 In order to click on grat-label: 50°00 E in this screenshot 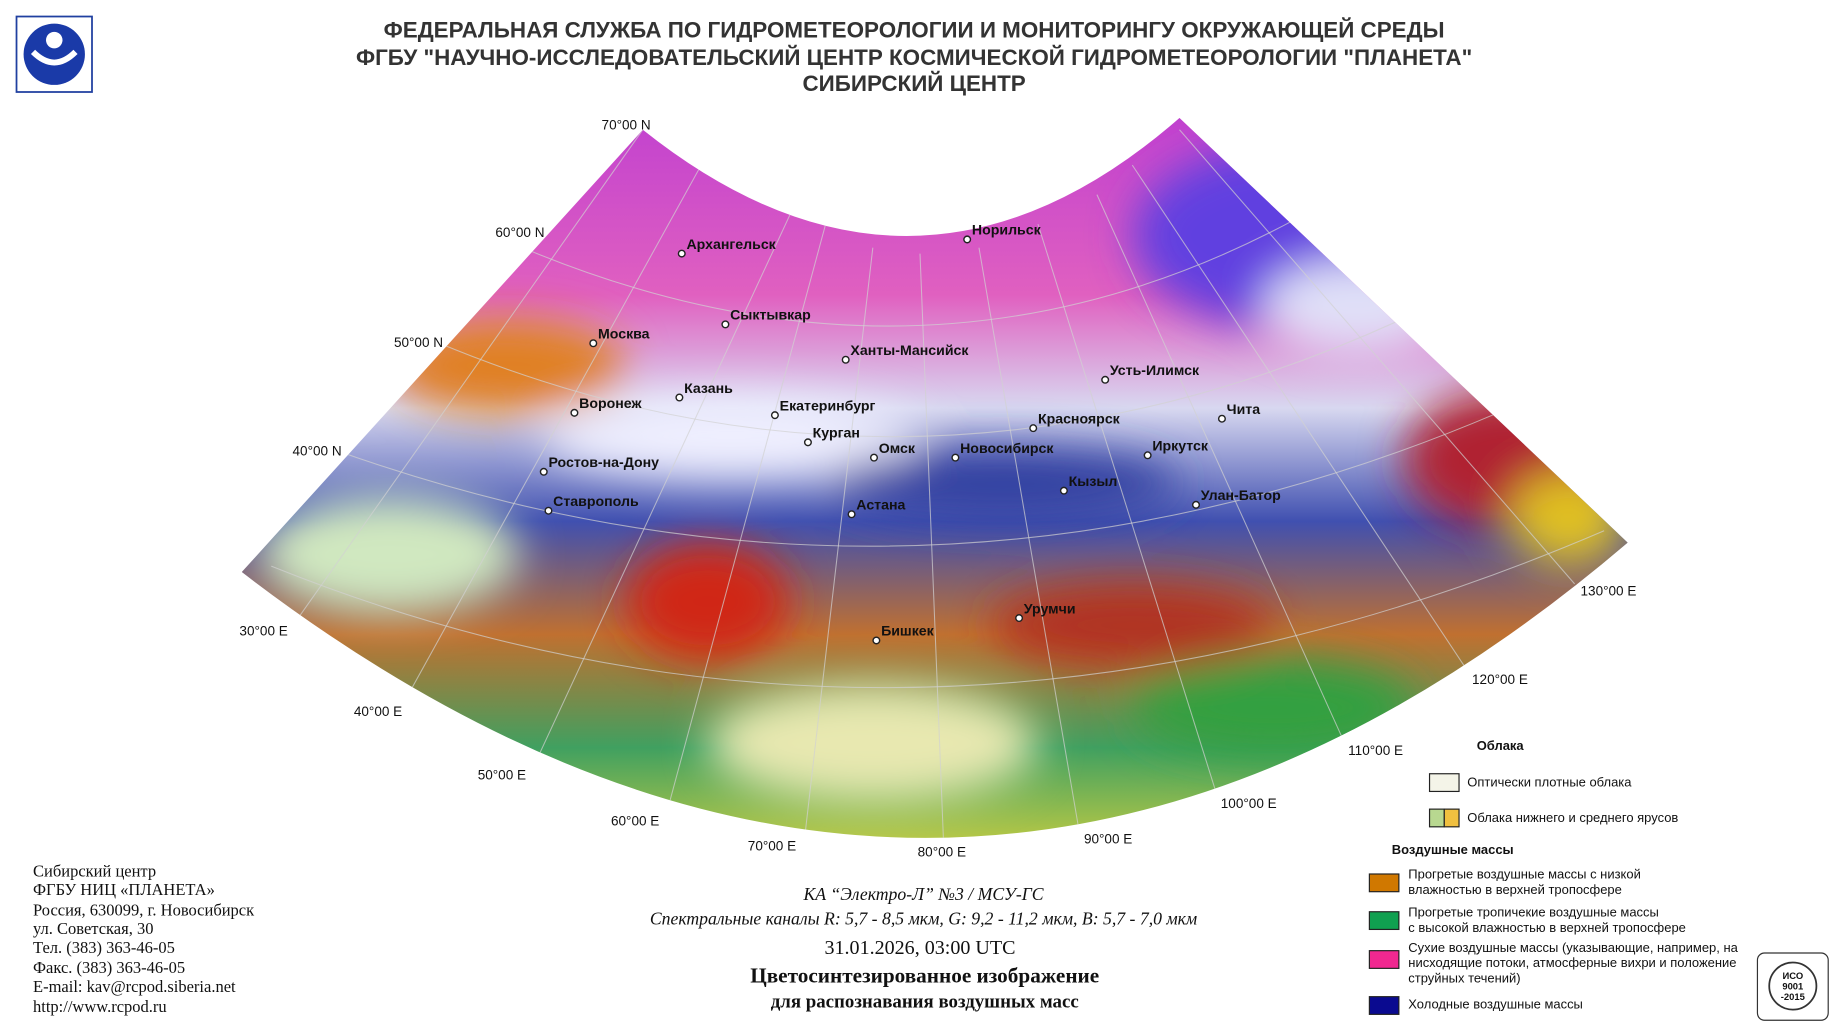, I will do `click(502, 775)`.